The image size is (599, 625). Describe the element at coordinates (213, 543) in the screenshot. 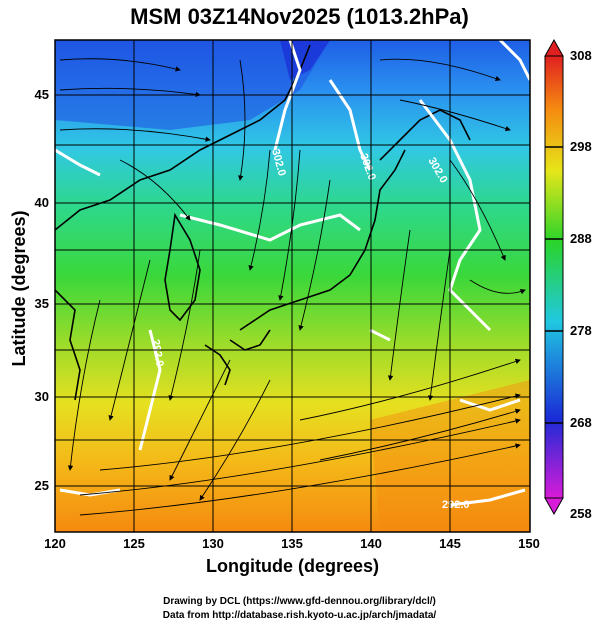

I see `svg-text: 130` at that location.